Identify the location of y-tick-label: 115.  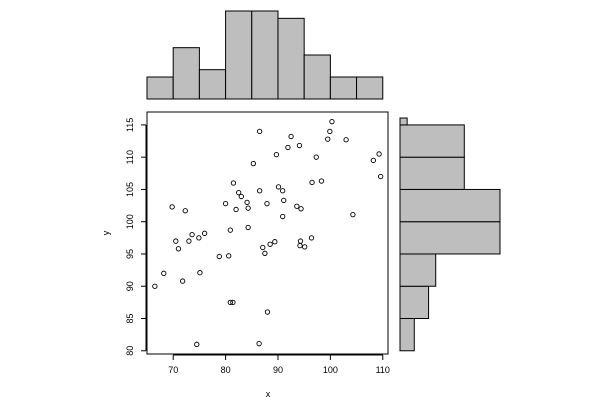
(130, 125).